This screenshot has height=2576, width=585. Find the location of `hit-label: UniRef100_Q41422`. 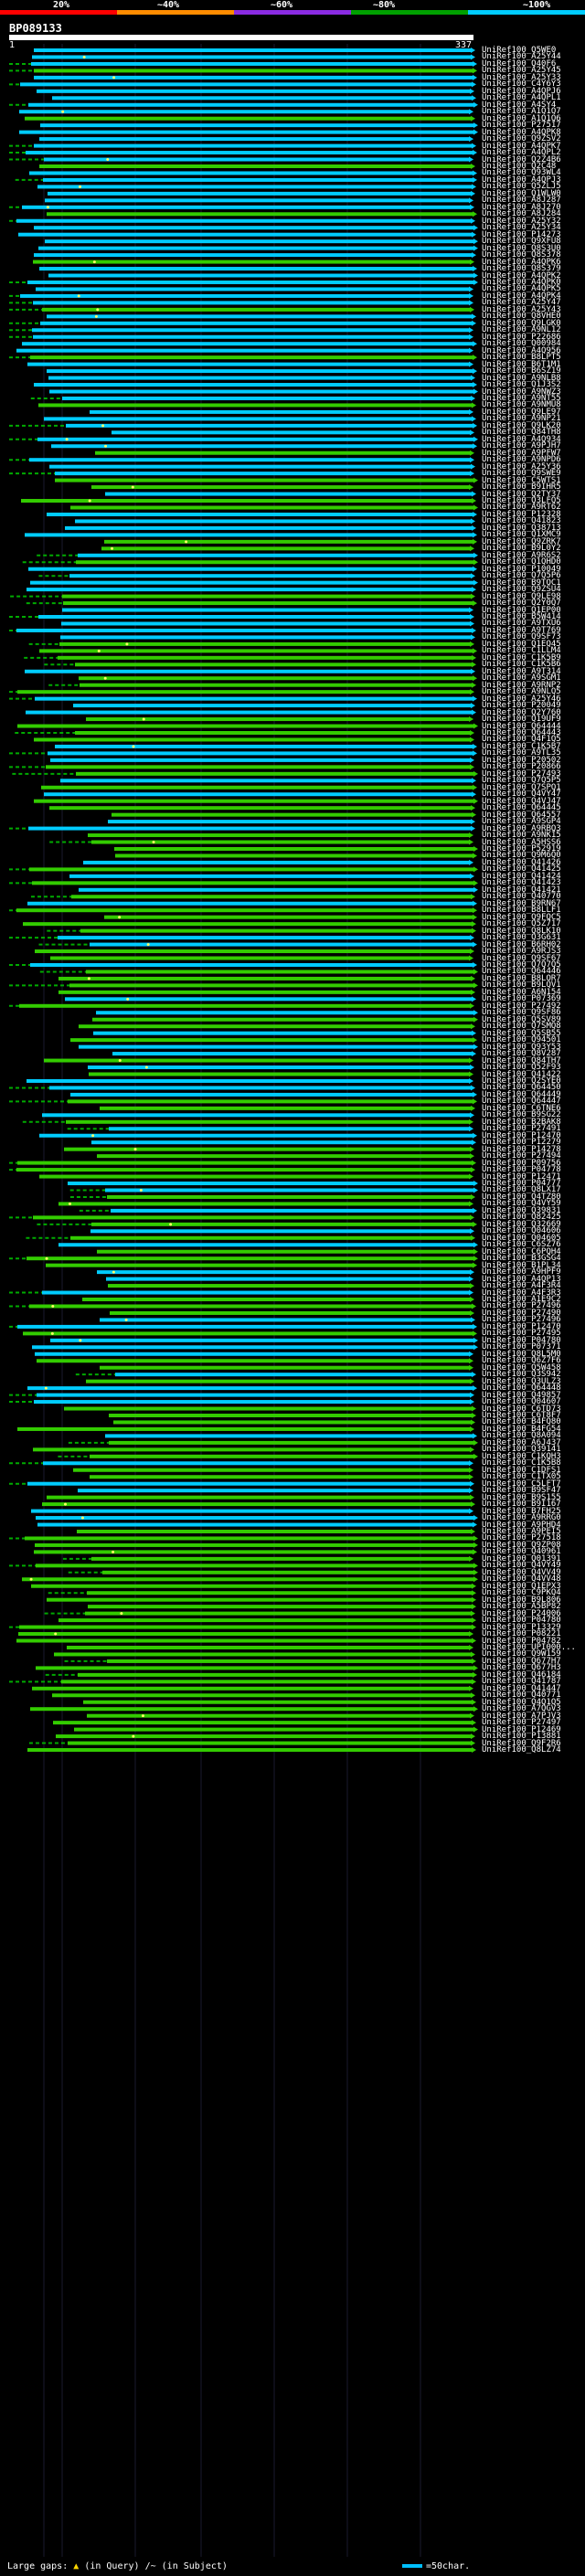

hit-label: UniRef100_Q41422 is located at coordinates (521, 1074).